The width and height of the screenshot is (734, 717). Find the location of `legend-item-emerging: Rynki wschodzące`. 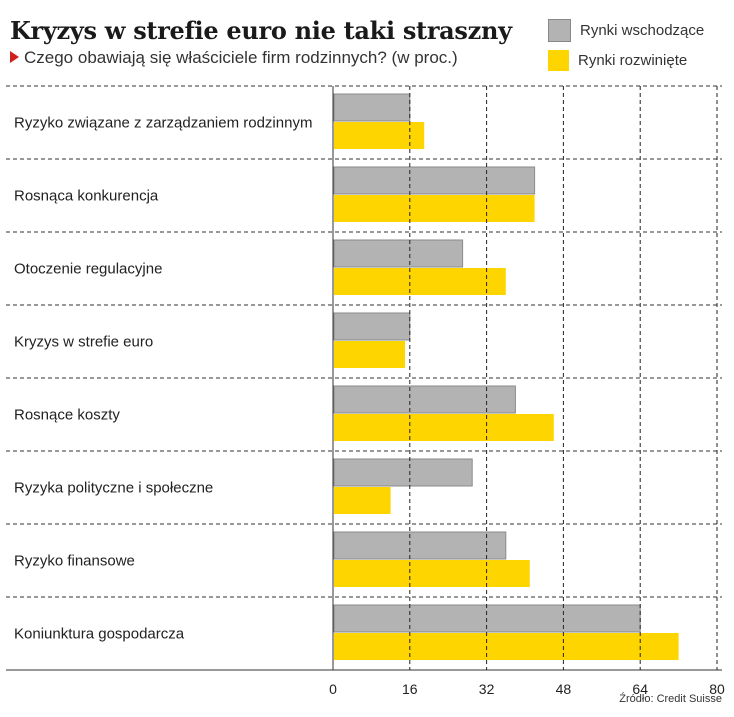

legend-item-emerging: Rynki wschodzące is located at coordinates (626, 30).